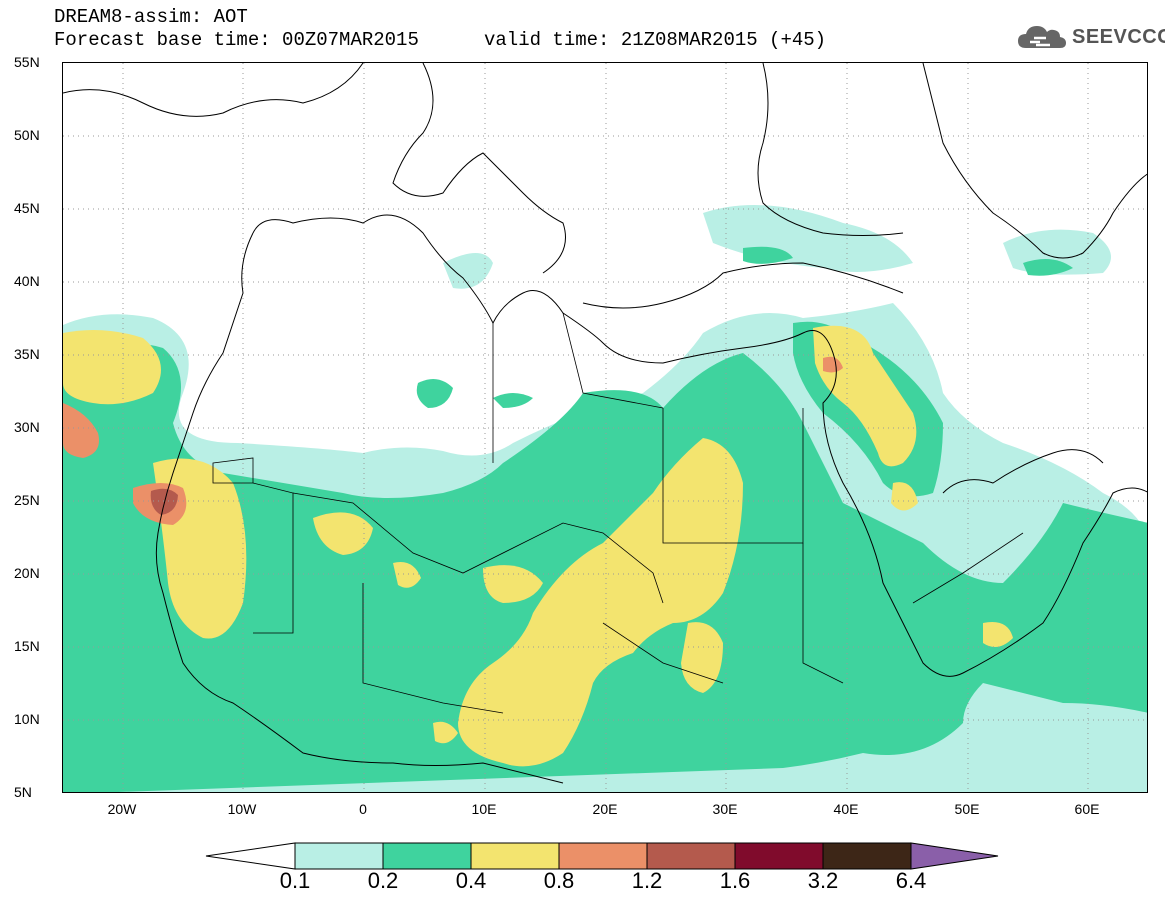 Image resolution: width=1165 pixels, height=905 pixels. Describe the element at coordinates (27, 573) in the screenshot. I see `lat-label: 20N` at that location.